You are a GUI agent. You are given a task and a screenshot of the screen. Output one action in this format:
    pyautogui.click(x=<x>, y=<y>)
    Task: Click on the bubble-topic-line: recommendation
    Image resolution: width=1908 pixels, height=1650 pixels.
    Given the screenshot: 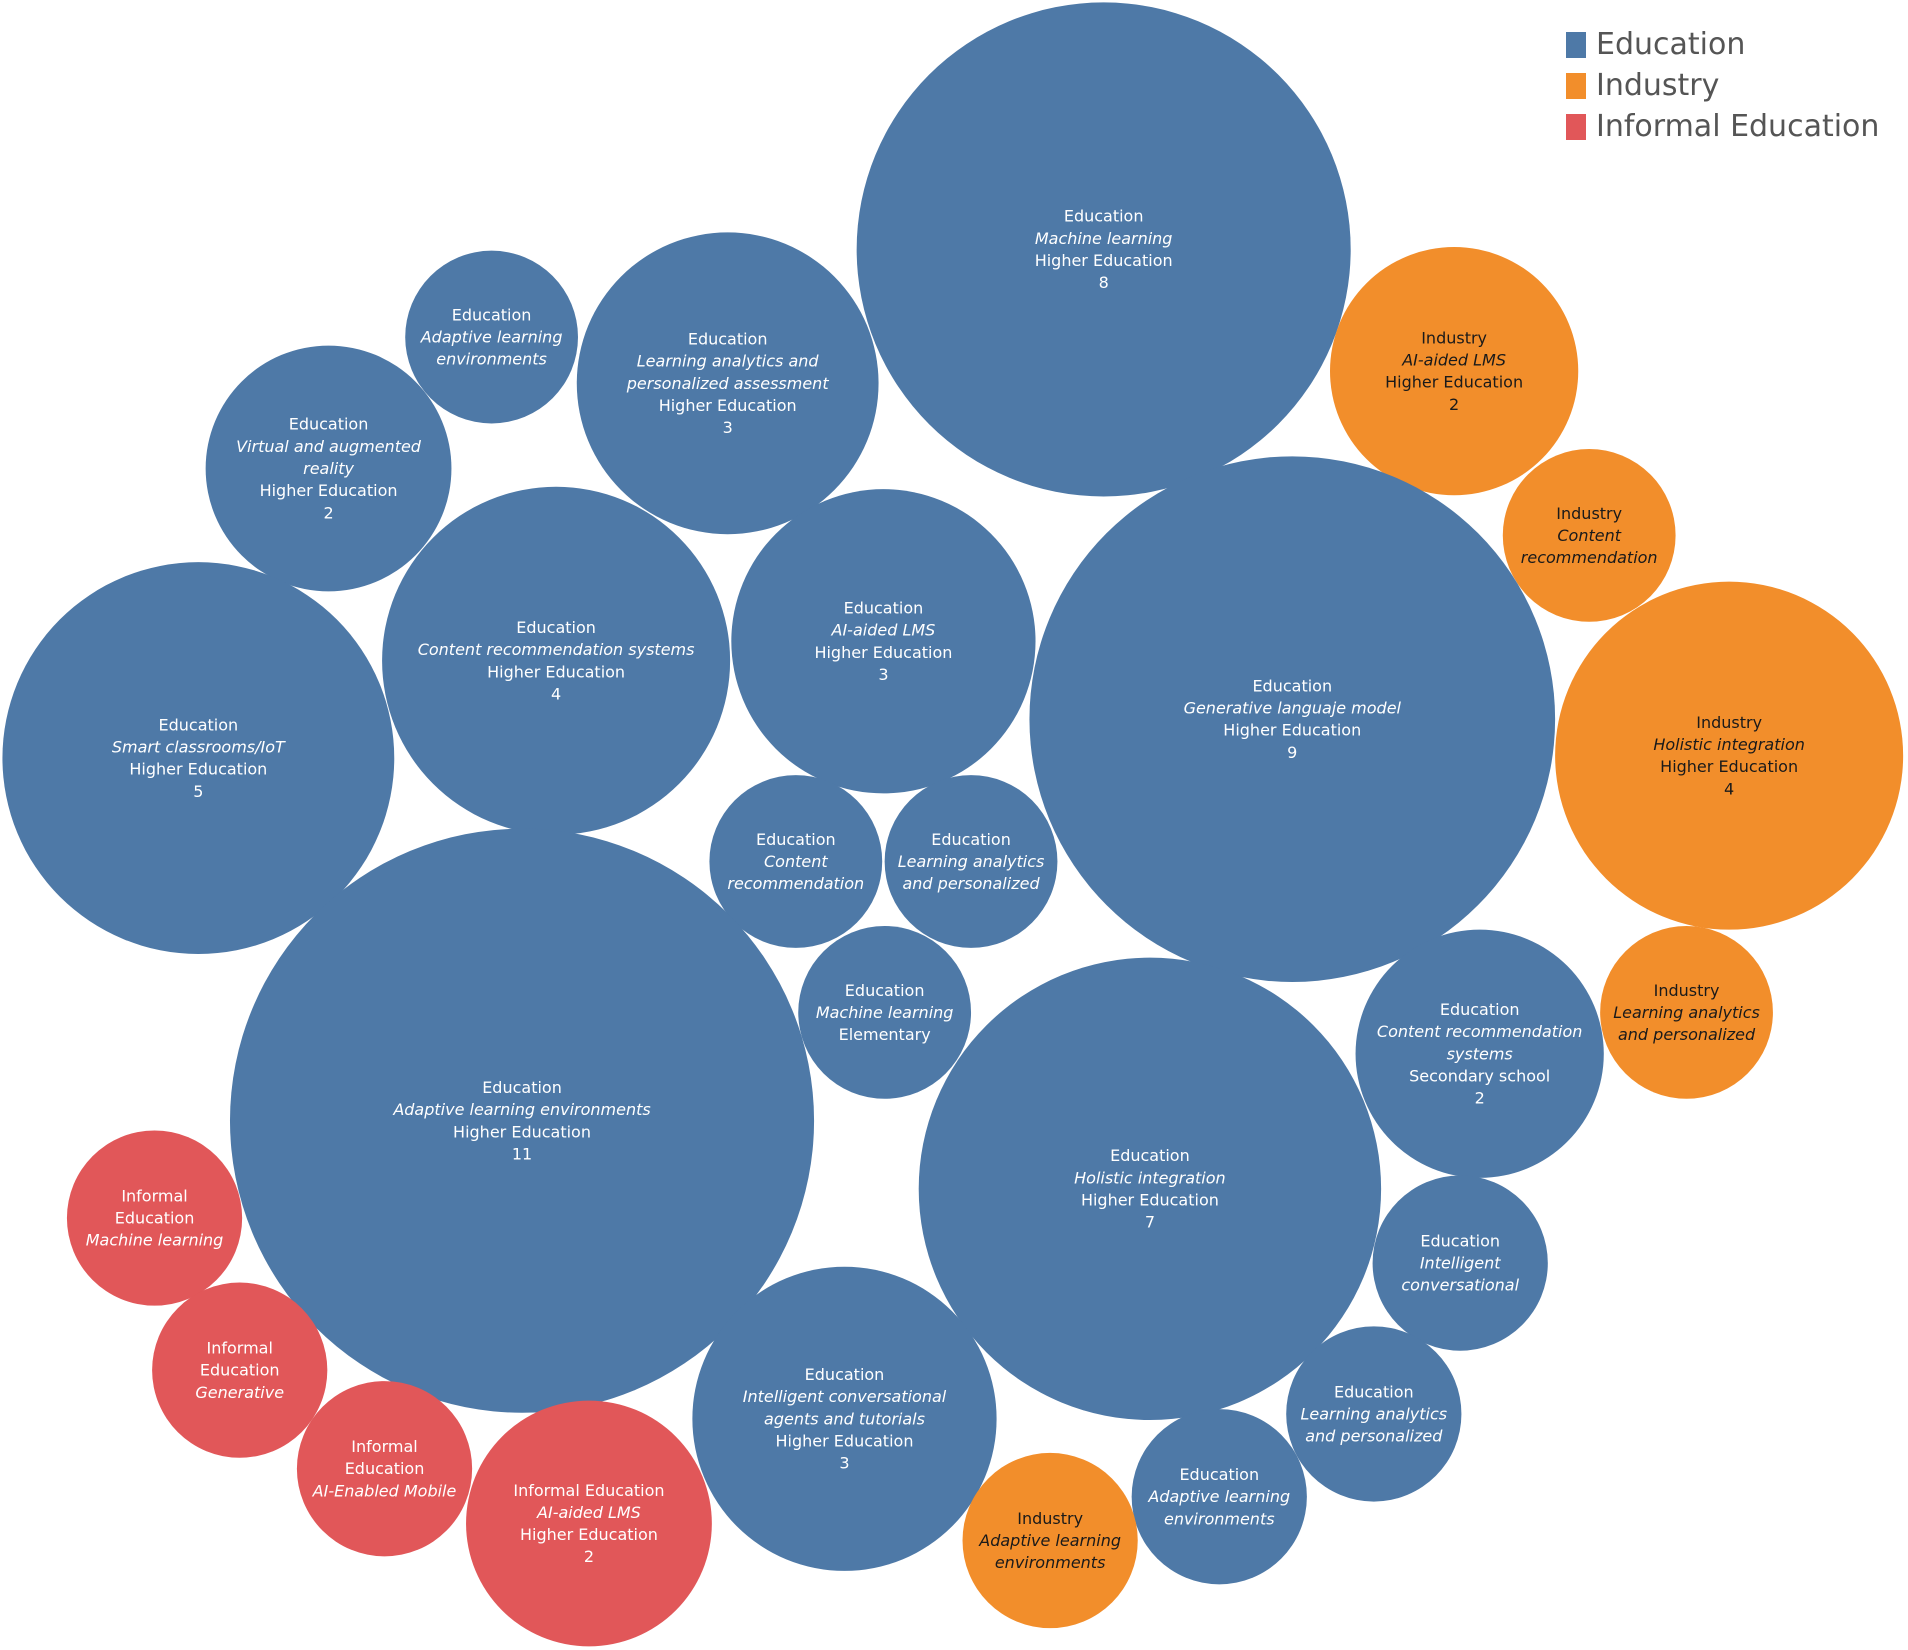 What is the action you would take?
    pyautogui.click(x=795, y=883)
    